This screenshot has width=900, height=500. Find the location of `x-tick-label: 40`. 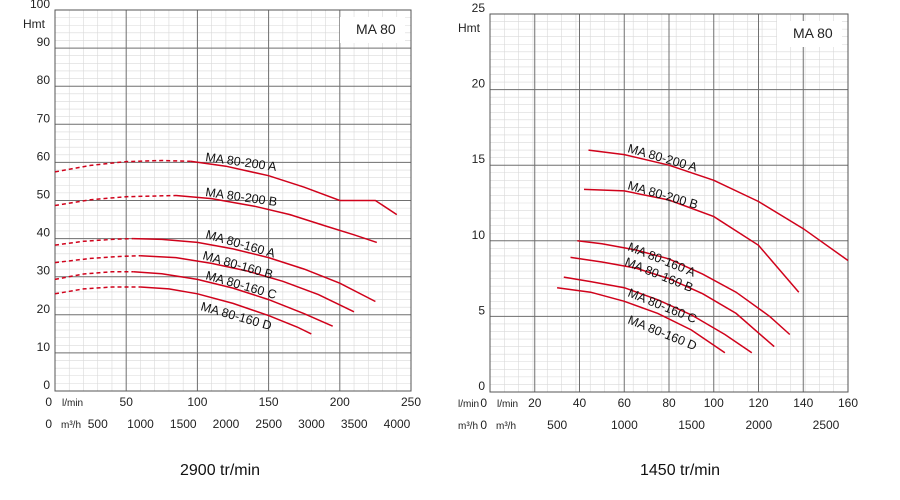

x-tick-label: 40 is located at coordinates (580, 403).